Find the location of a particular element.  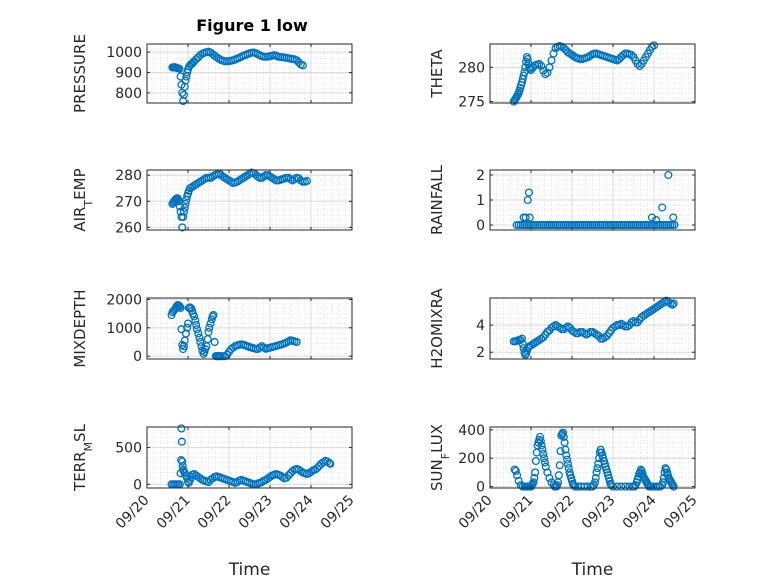

x-tick-label: 09/22 is located at coordinates (558, 512).